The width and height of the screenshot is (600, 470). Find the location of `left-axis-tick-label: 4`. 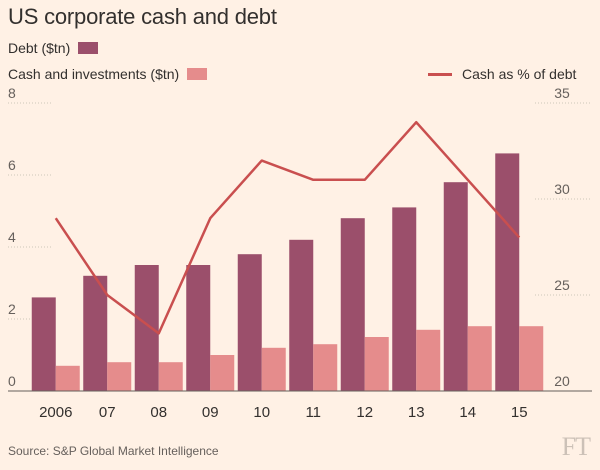

left-axis-tick-label: 4 is located at coordinates (12, 237).